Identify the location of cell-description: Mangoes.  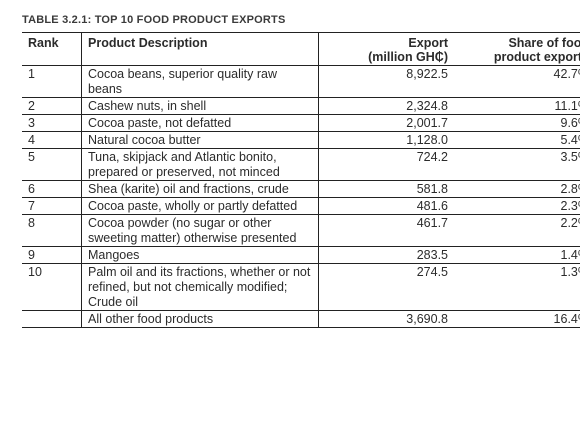
(200, 255).